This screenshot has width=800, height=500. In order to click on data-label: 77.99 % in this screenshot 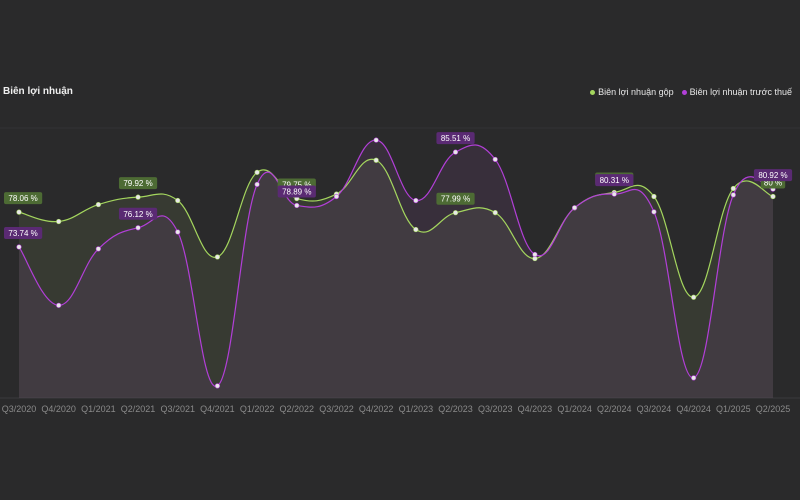, I will do `click(455, 198)`.